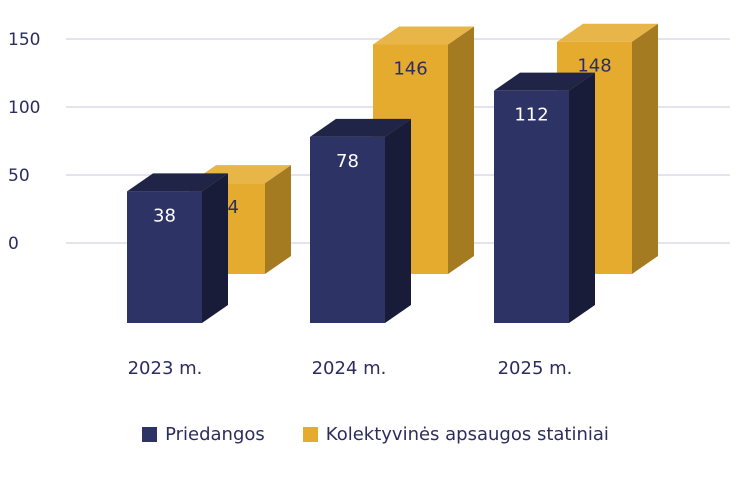  I want to click on legend-item-priedangos: Priedangos, so click(203, 434).